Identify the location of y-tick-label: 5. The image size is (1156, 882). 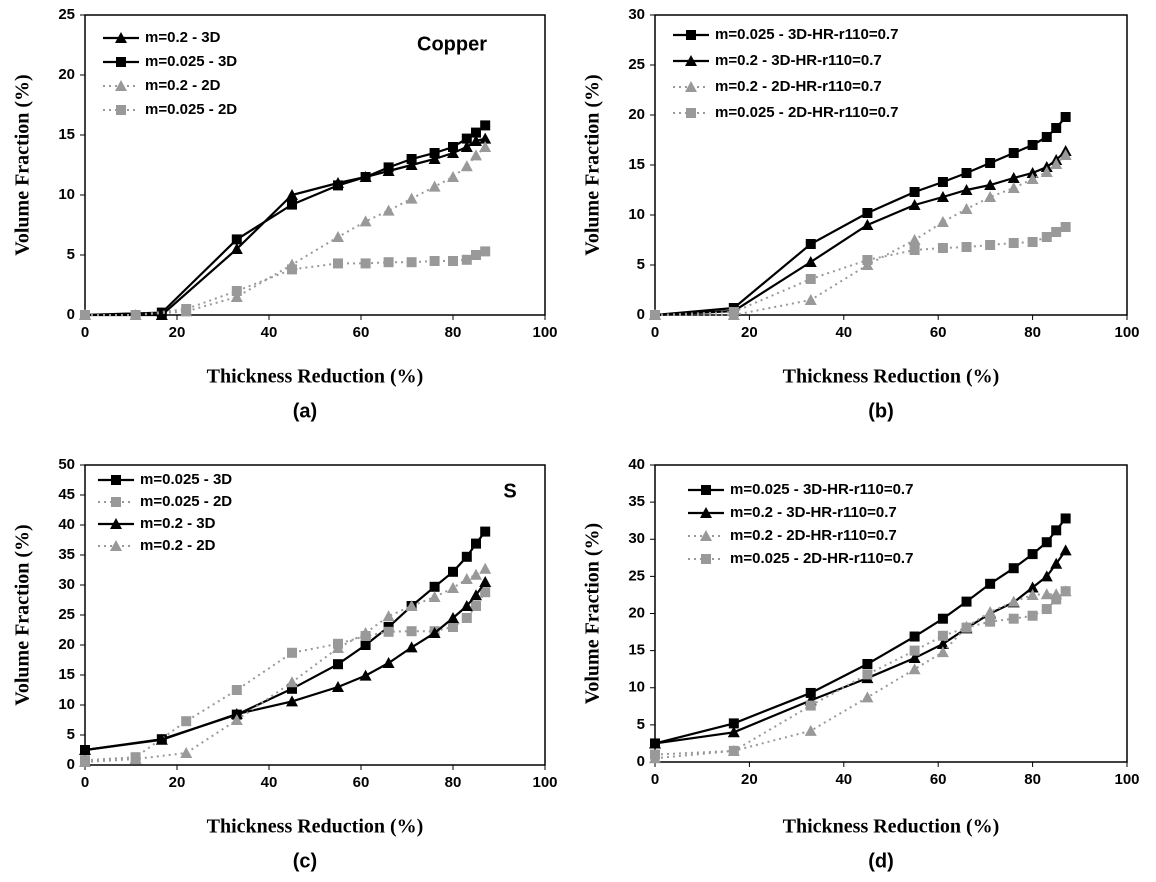
(641, 724).